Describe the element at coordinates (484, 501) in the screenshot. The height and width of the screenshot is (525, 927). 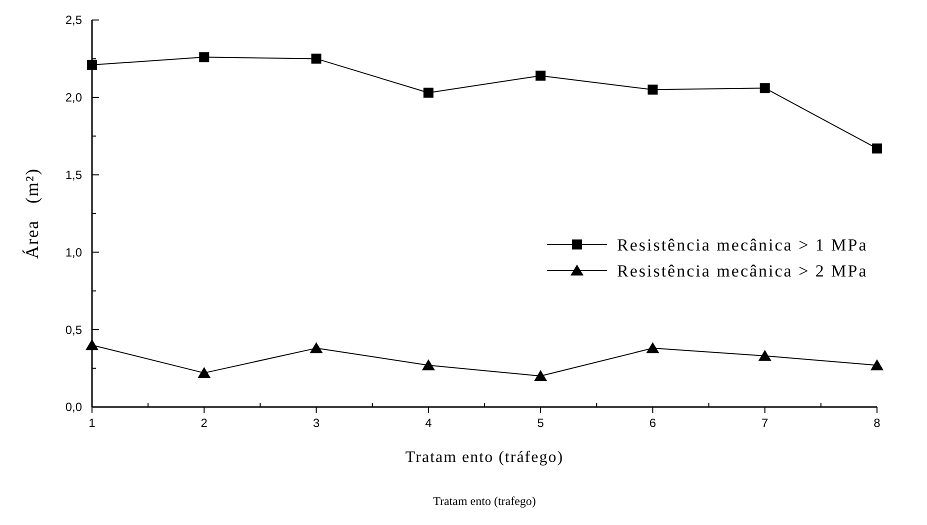
I see `text: Tratam ento (trafego)` at that location.